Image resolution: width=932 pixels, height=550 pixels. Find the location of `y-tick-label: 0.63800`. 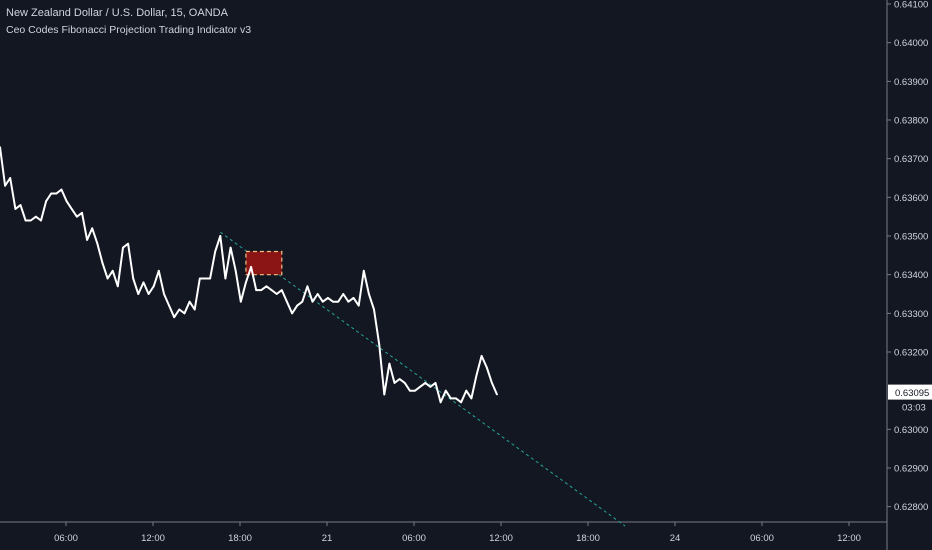

y-tick-label: 0.63800 is located at coordinates (911, 121).